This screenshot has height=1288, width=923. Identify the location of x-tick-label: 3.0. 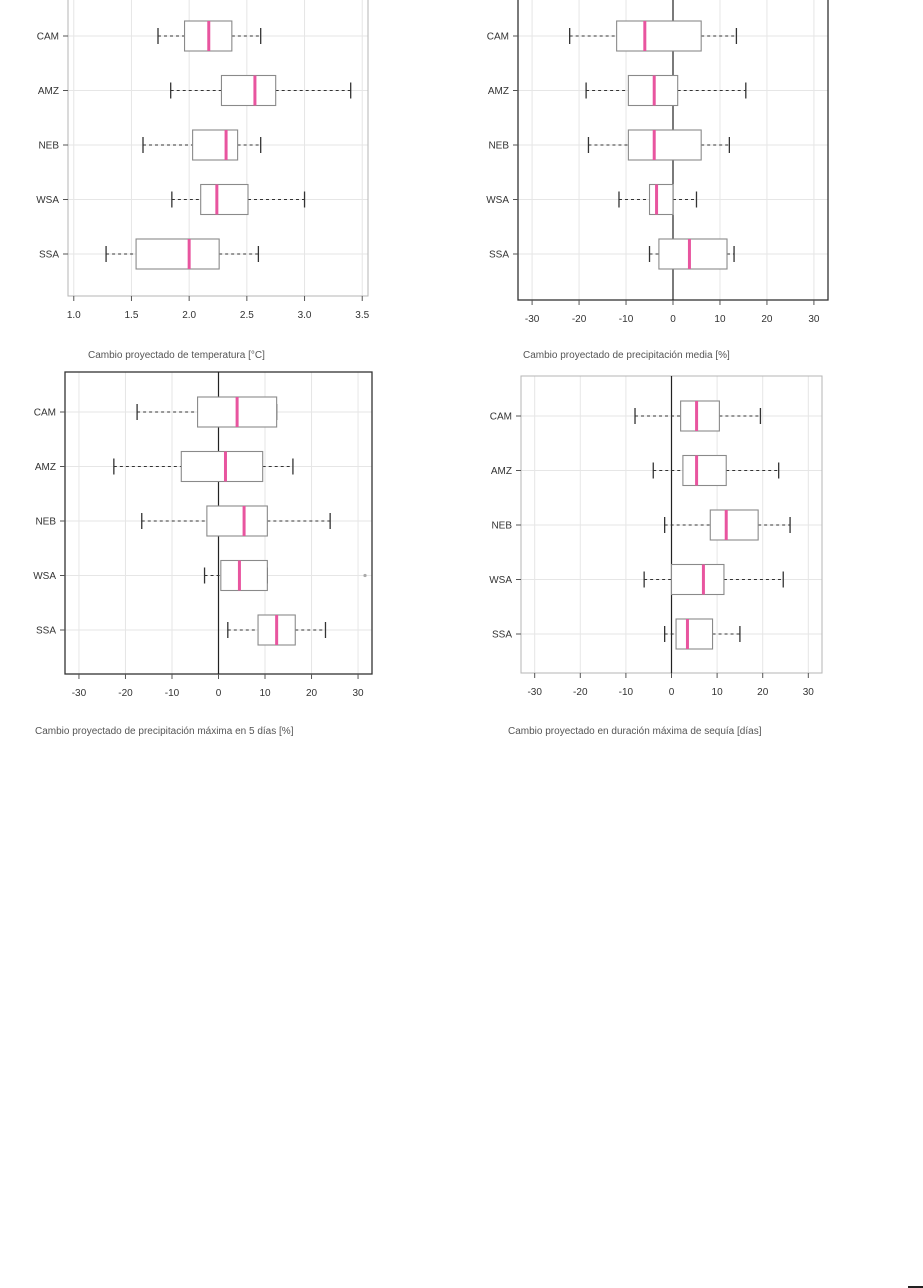
(305, 315).